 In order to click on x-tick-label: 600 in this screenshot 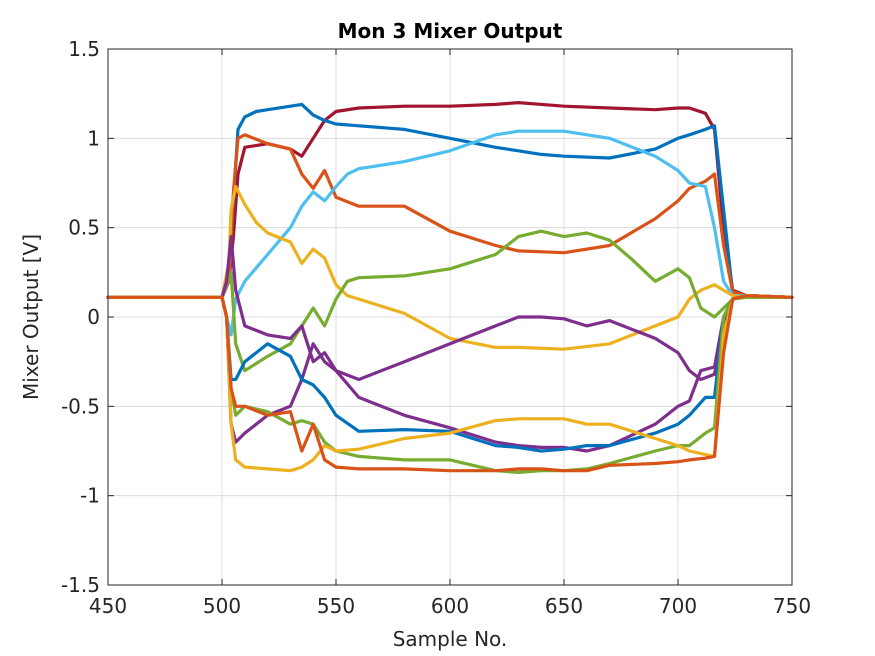, I will do `click(450, 606)`.